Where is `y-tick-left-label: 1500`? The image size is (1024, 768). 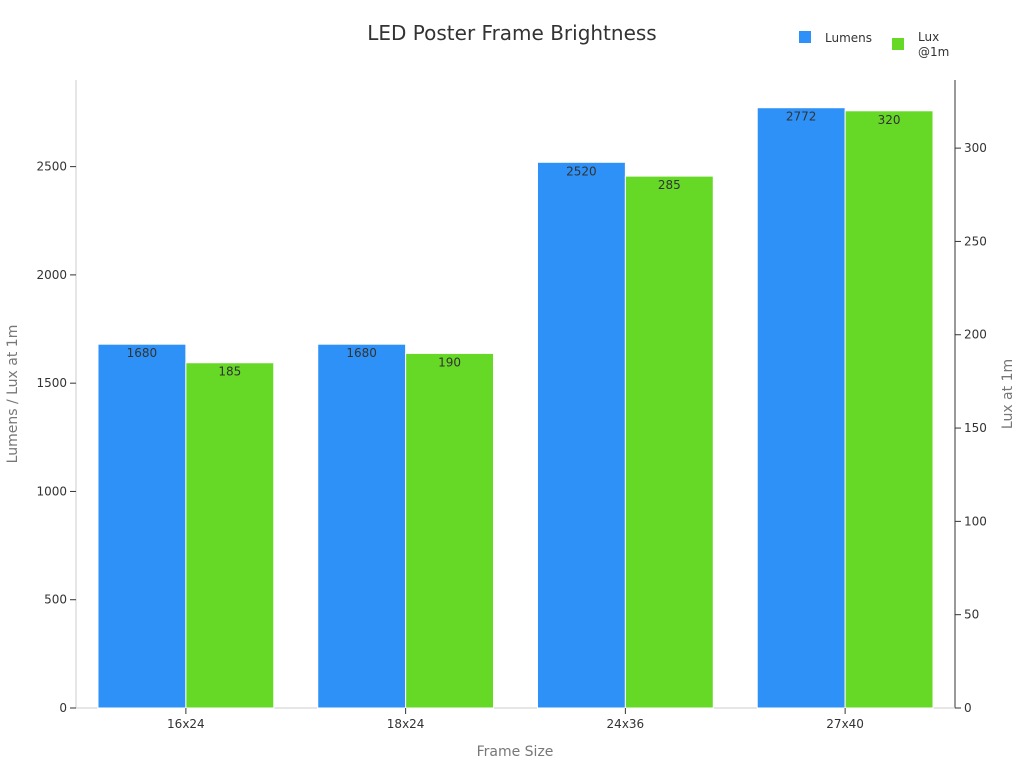
y-tick-left-label: 1500 is located at coordinates (51, 383).